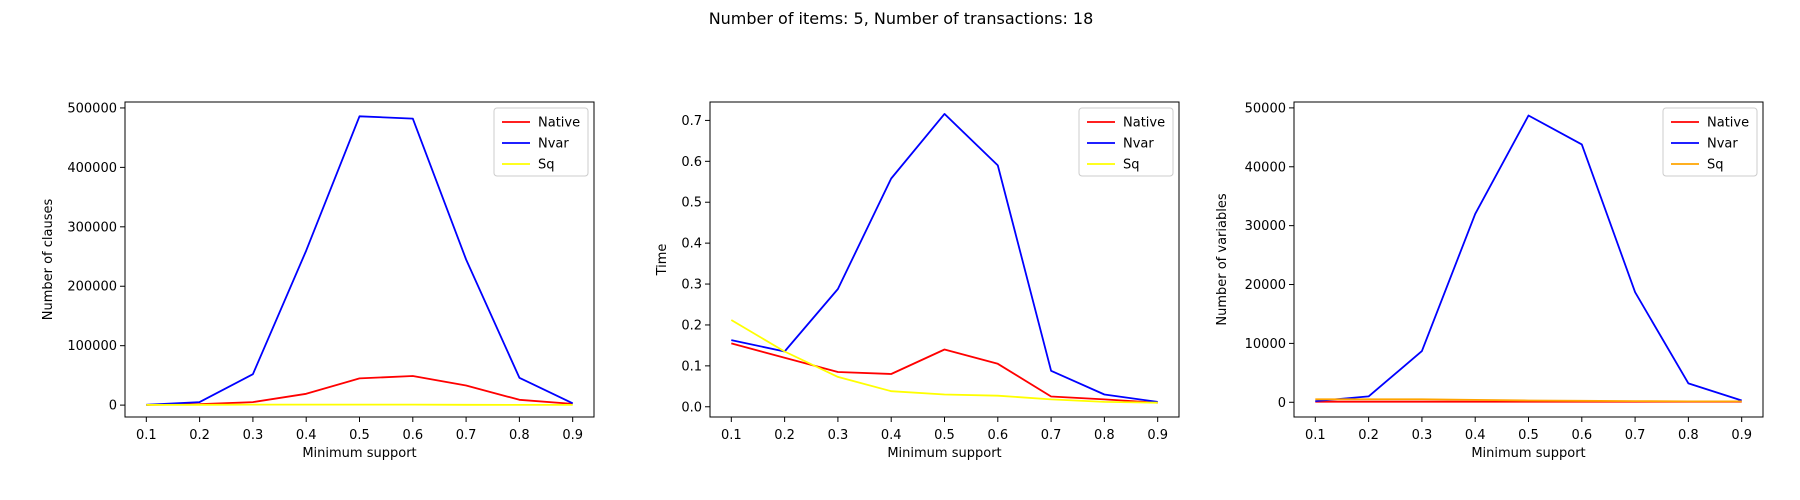 This screenshot has width=1800, height=500. I want to click on y-tick-label: 50000, so click(1265, 108).